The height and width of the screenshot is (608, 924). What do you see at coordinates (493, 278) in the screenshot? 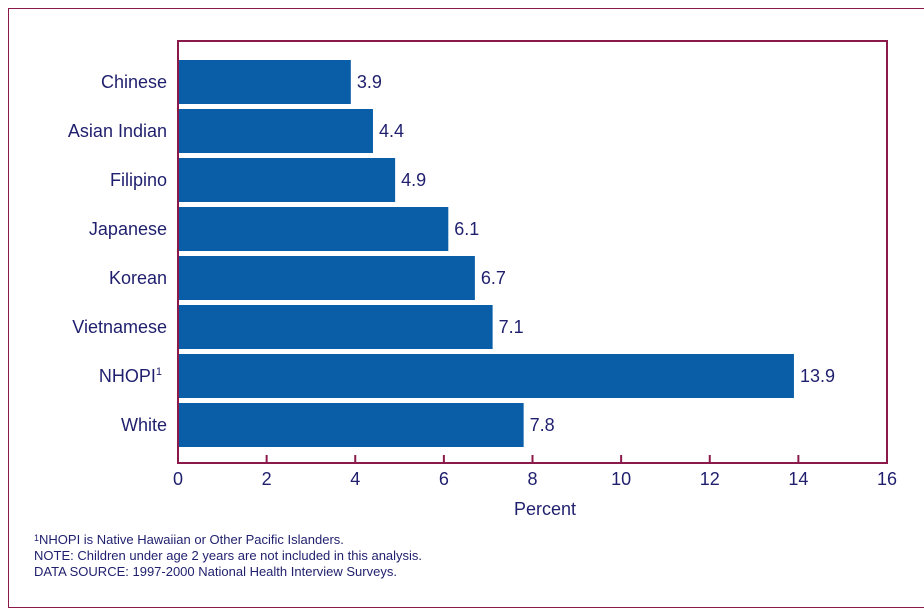
I see `data-label: 6.7` at bounding box center [493, 278].